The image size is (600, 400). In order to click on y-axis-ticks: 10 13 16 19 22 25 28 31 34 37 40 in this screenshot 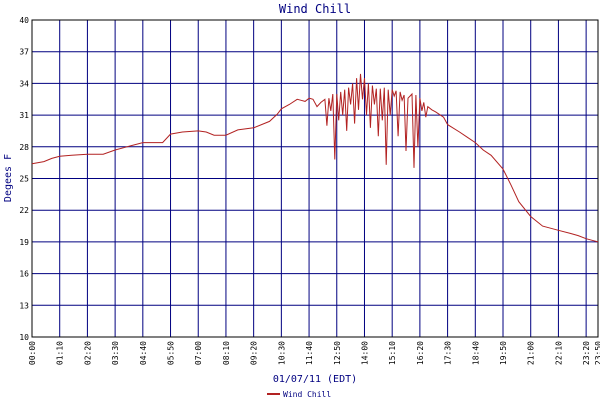, I will do `click(24, 179)`.